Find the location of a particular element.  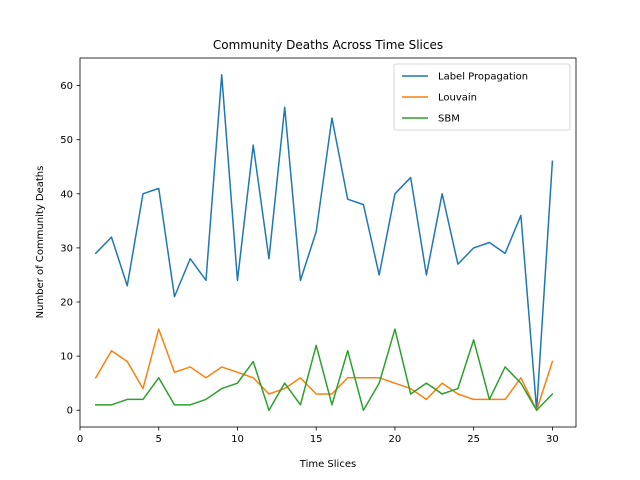

x-tick-label: 25 is located at coordinates (473, 439).